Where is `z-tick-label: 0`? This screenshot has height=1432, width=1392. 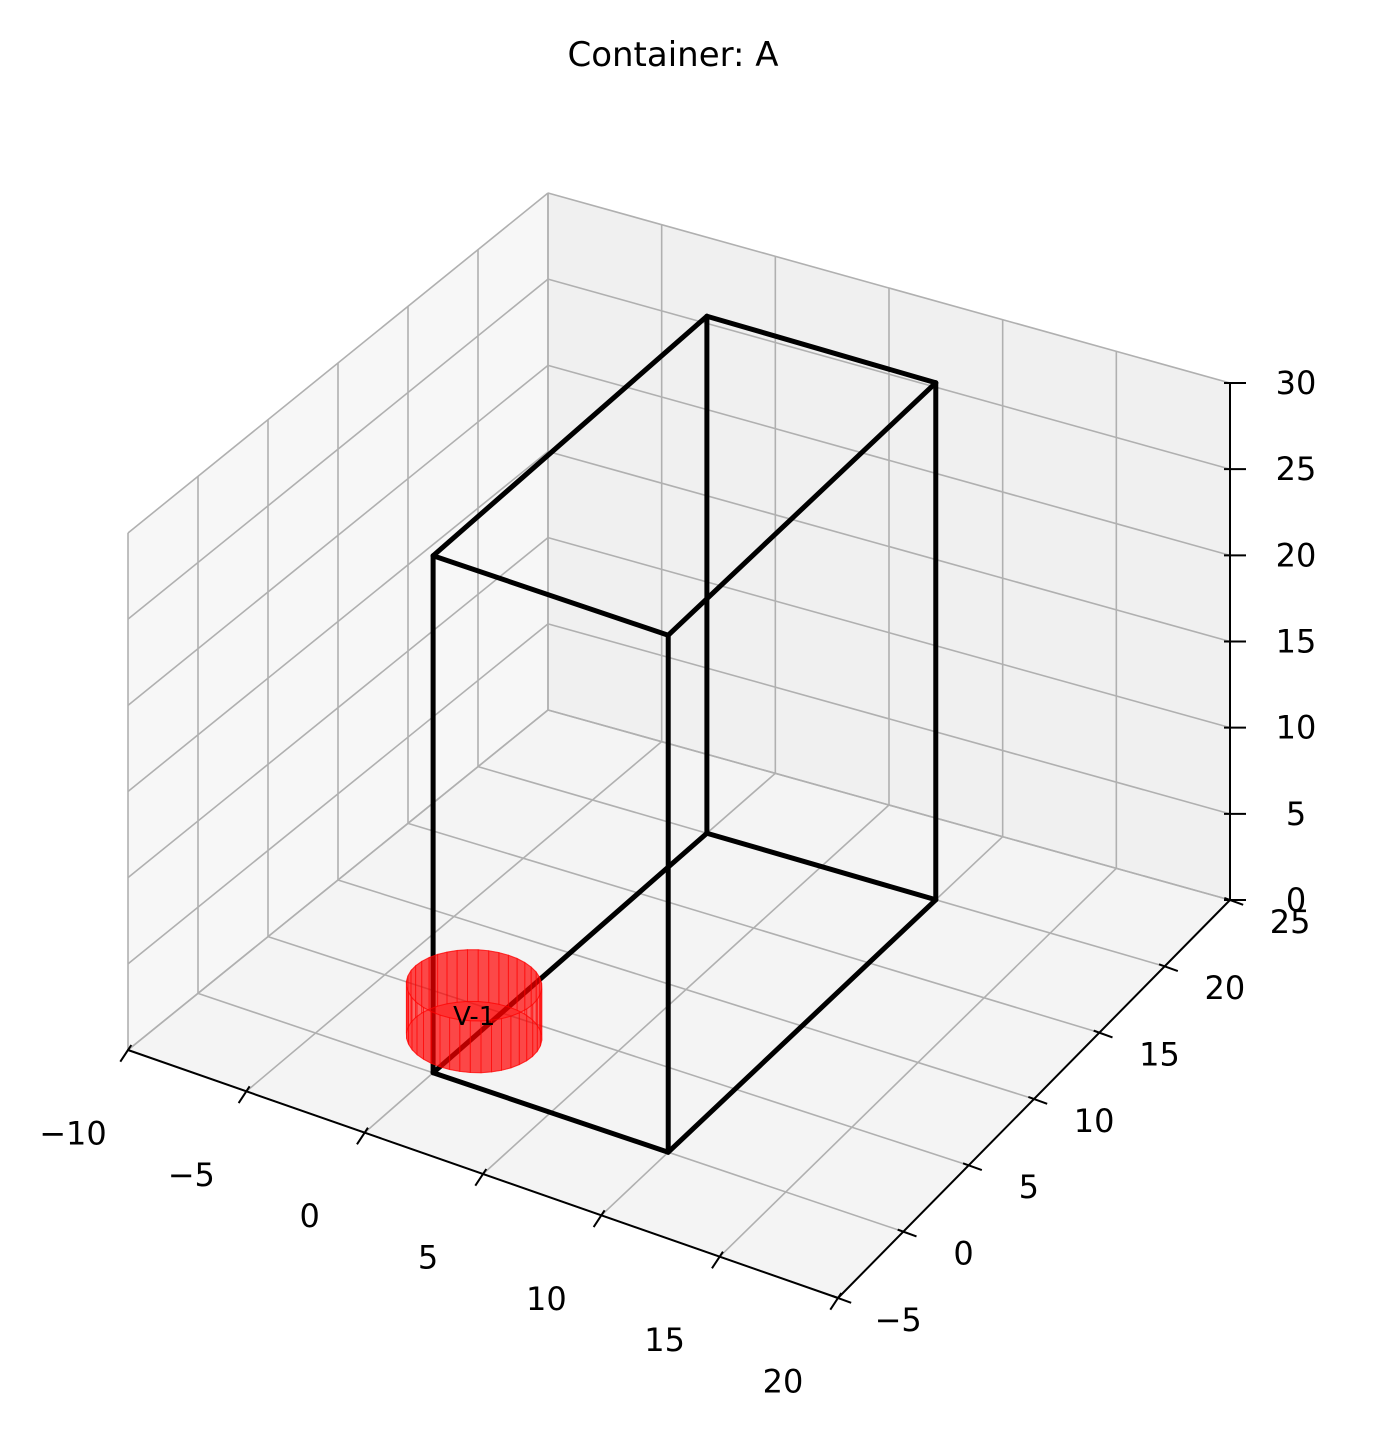
z-tick-label: 0 is located at coordinates (1296, 900).